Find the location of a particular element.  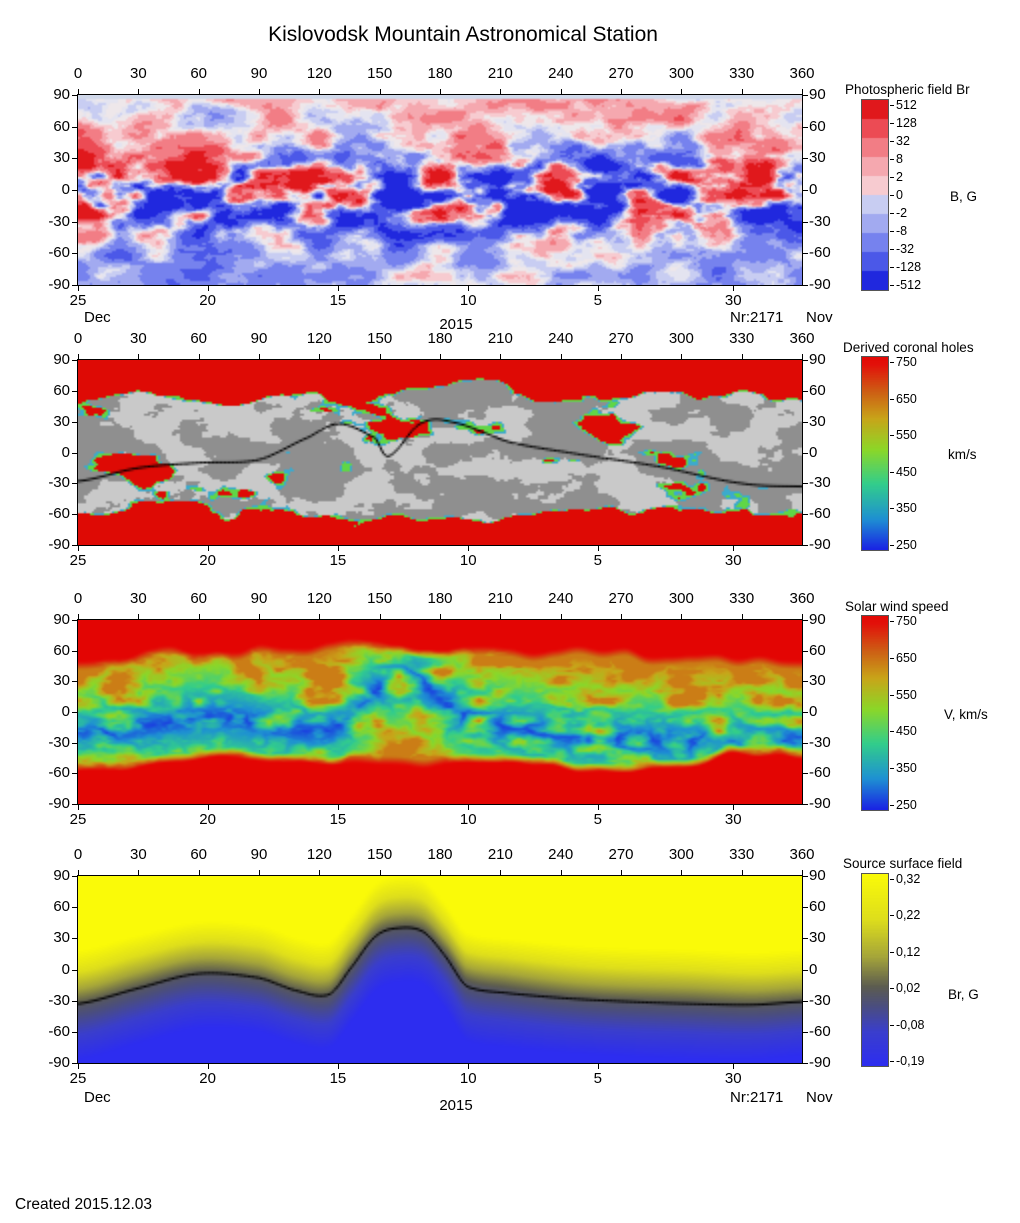

date-tick-label: 10 is located at coordinates (468, 560).